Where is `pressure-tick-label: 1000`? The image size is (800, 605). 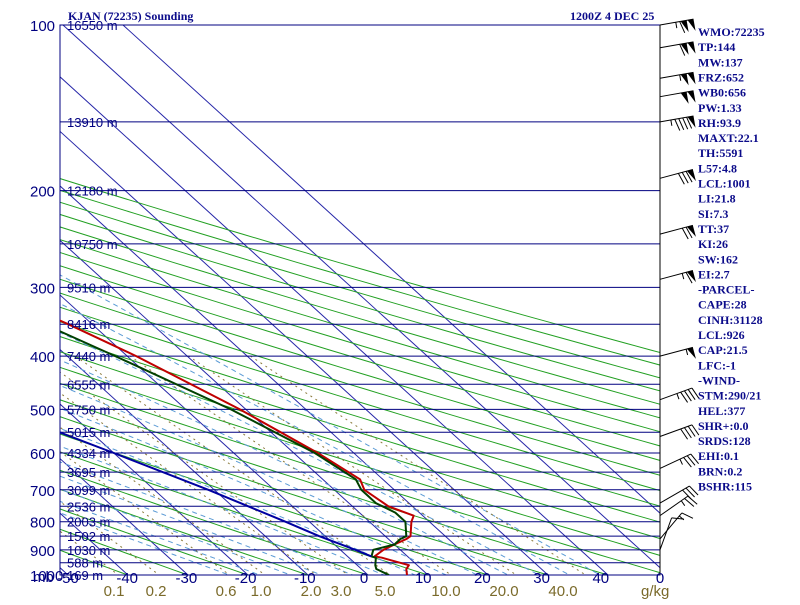
pressure-tick-label: 1000 is located at coordinates (46, 576).